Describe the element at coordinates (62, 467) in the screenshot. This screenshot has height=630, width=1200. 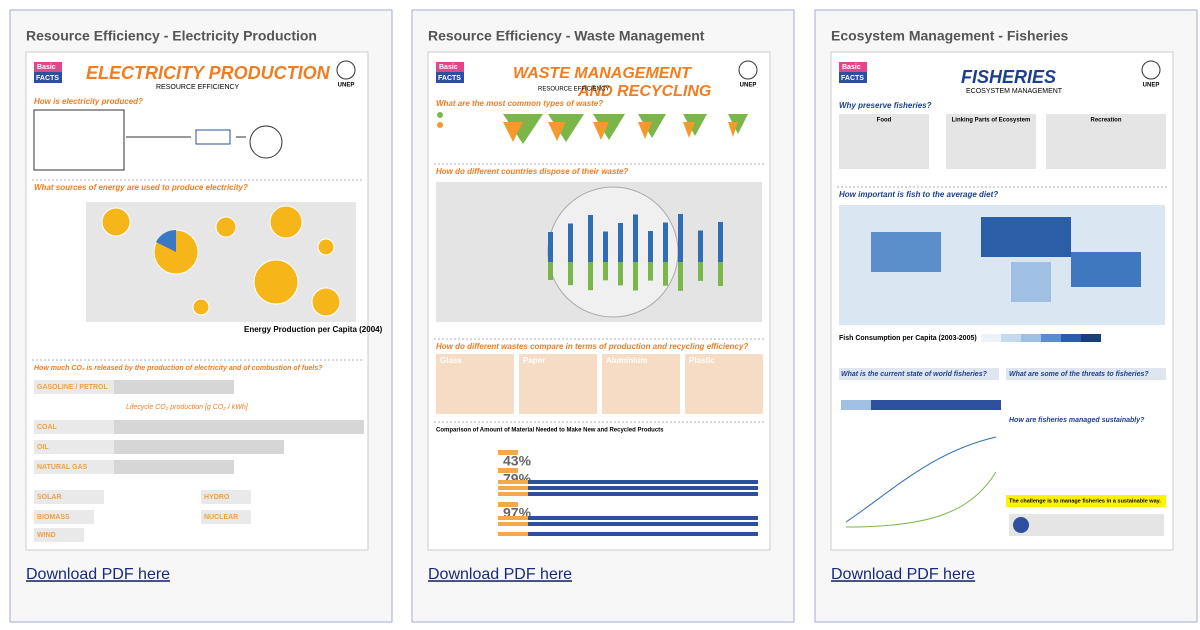
I see `co2-bar-label: NATURAL GAS` at that location.